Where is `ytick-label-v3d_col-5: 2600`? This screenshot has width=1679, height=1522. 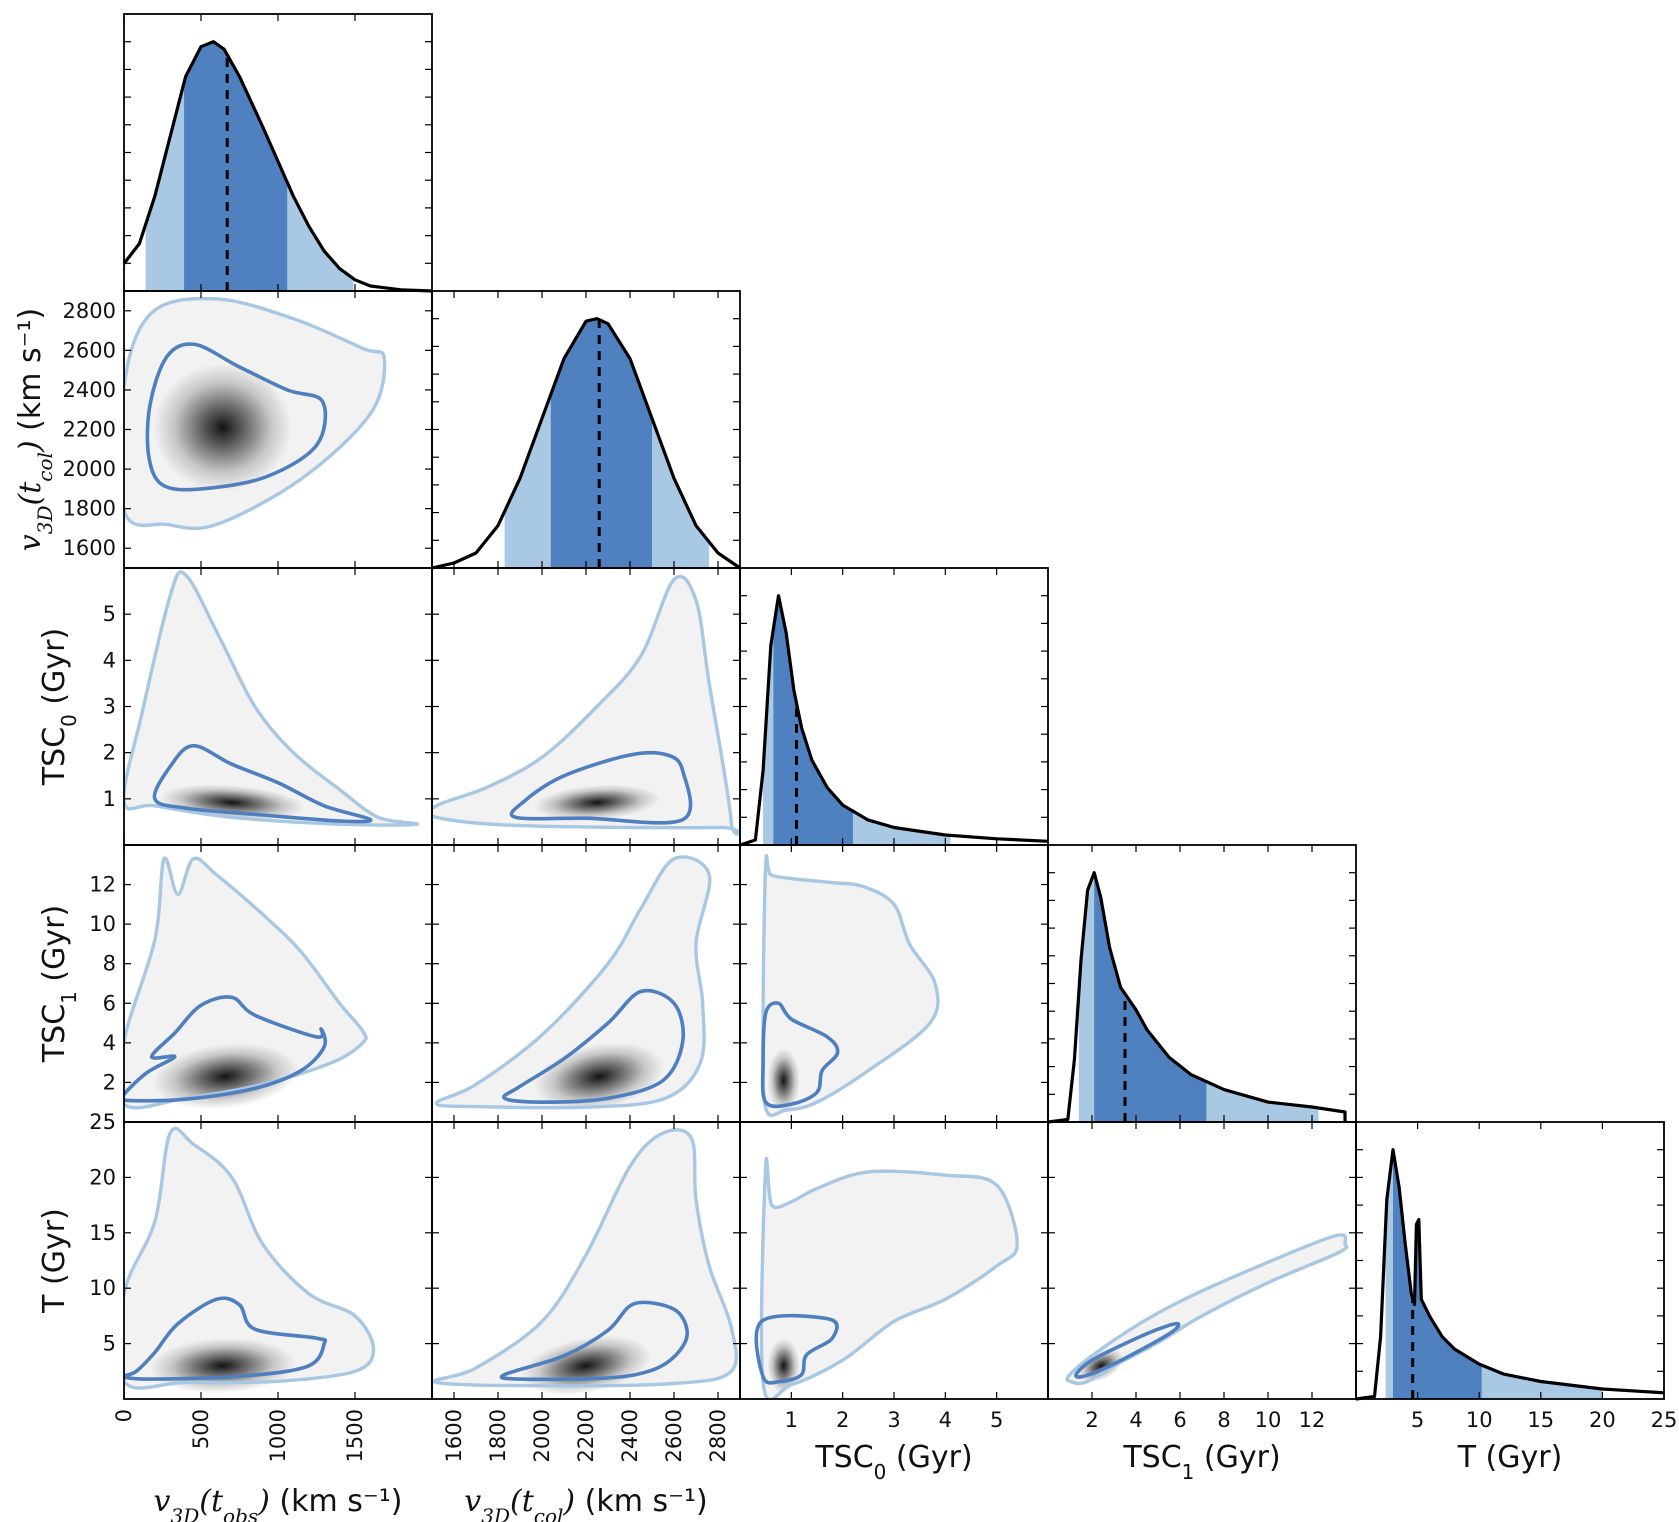
ytick-label-v3d_col-5: 2600 is located at coordinates (89, 350).